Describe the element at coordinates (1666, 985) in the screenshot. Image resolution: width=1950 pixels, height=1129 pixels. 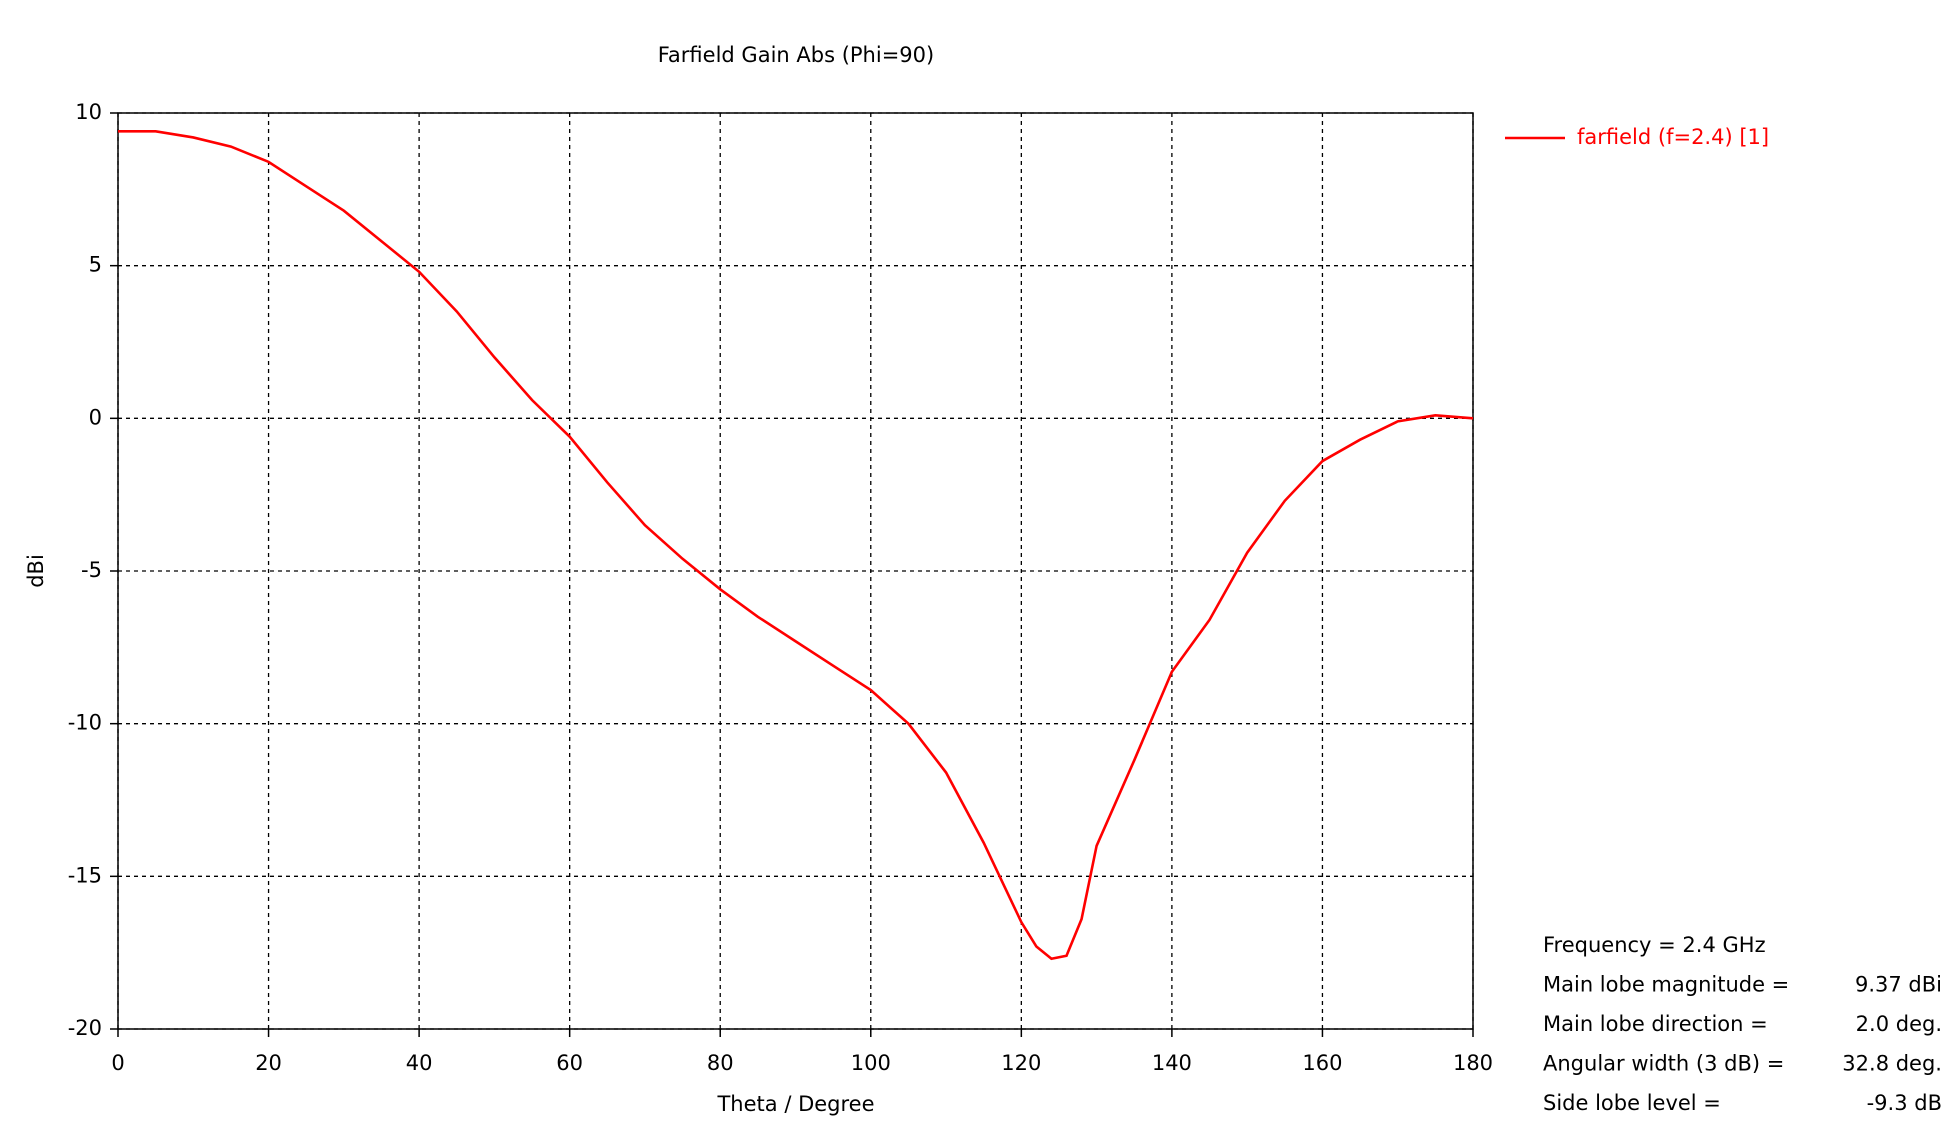
I see `annotation-label: Main lobe magnitude =` at that location.